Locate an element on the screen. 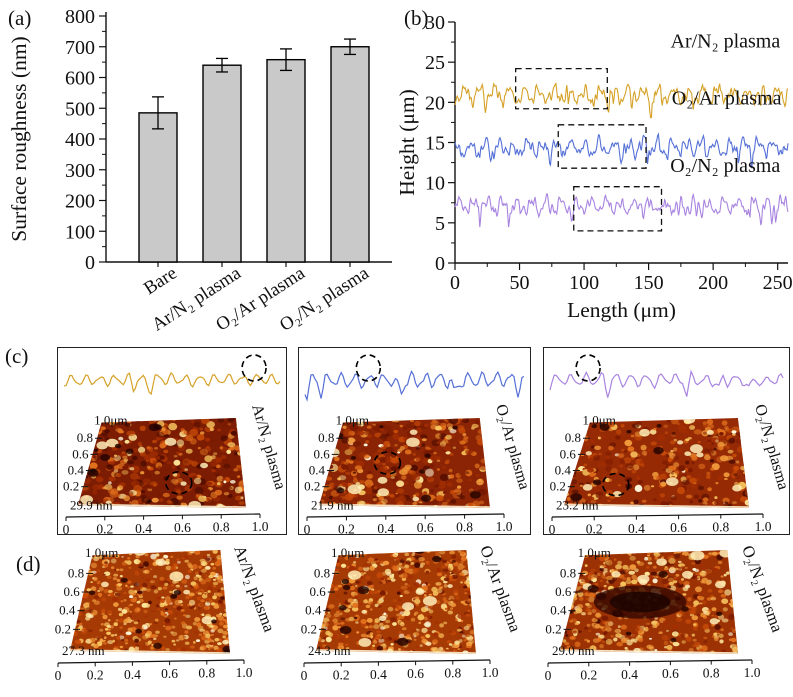 This screenshot has width=793, height=697. svg-text: 15 is located at coordinates (435, 144).